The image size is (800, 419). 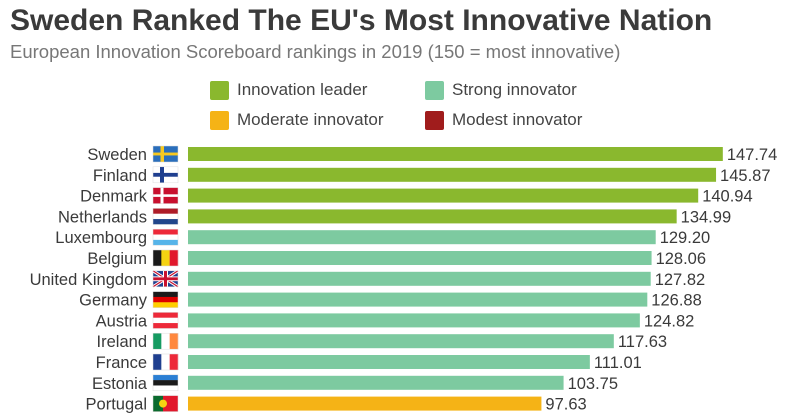 What do you see at coordinates (745, 176) in the screenshot?
I see `value-label: 145.87` at bounding box center [745, 176].